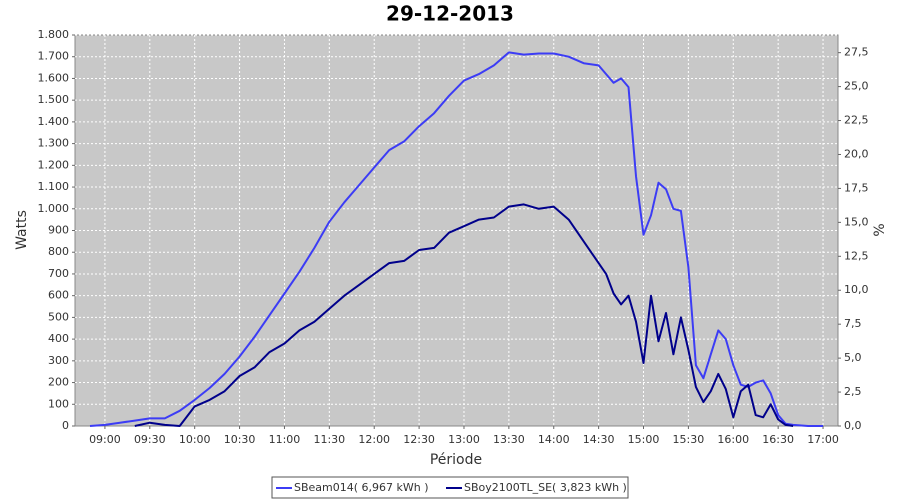  What do you see at coordinates (58, 295) in the screenshot?
I see `y-tick-label: 600` at bounding box center [58, 295].